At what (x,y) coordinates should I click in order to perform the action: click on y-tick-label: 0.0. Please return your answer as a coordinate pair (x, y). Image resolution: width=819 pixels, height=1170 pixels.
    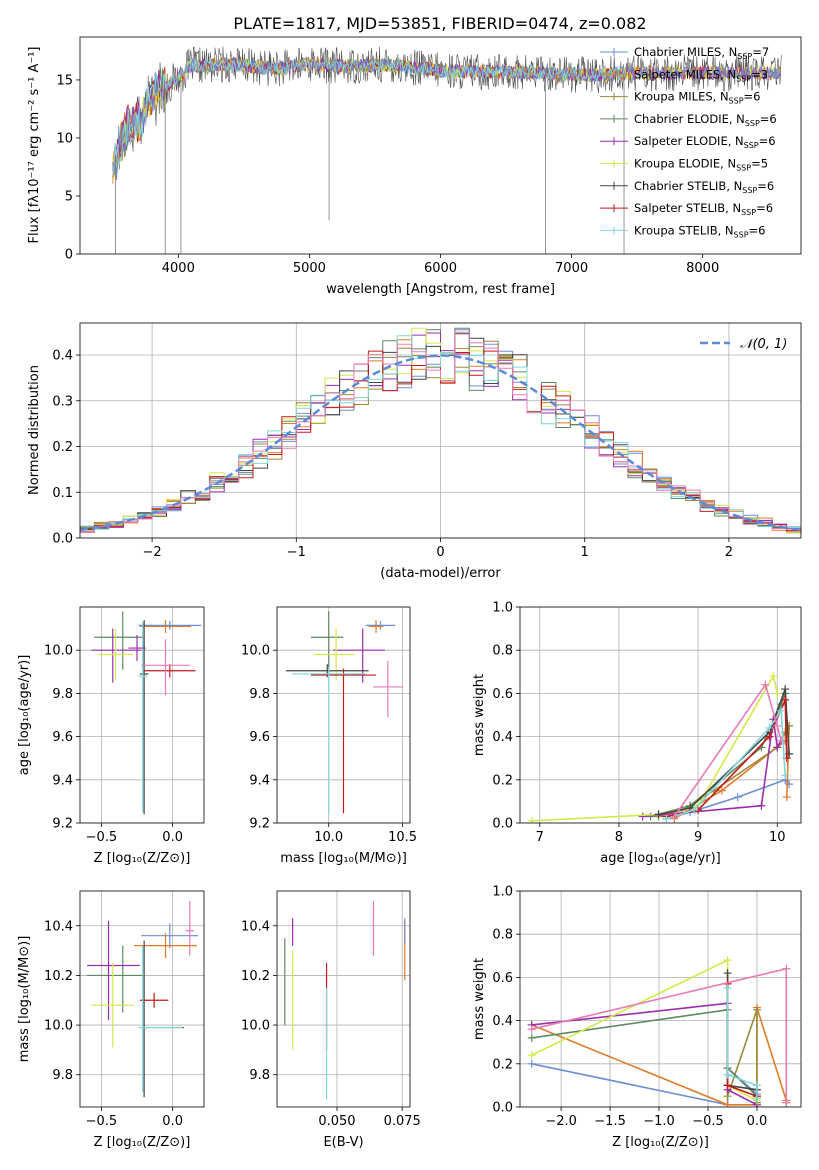
    Looking at the image, I should click on (502, 824).